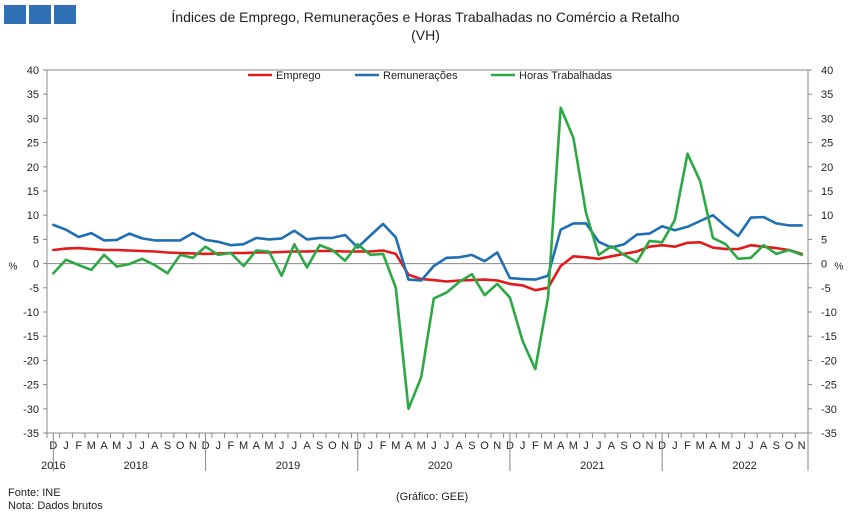 This screenshot has width=851, height=520. What do you see at coordinates (31, 434) in the screenshot?
I see `y-tick-label-left: -35` at bounding box center [31, 434].